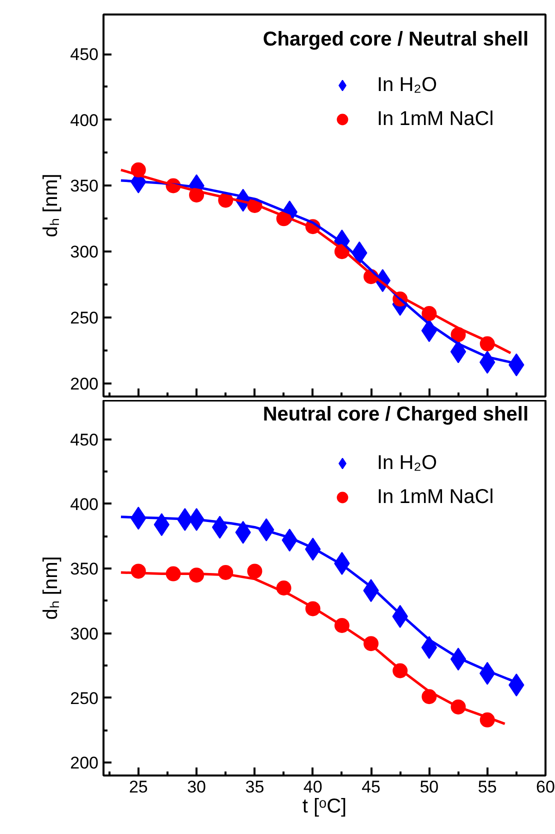 The image size is (555, 834). What do you see at coordinates (254, 787) in the screenshot?
I see `x-tick-label: 35` at bounding box center [254, 787].